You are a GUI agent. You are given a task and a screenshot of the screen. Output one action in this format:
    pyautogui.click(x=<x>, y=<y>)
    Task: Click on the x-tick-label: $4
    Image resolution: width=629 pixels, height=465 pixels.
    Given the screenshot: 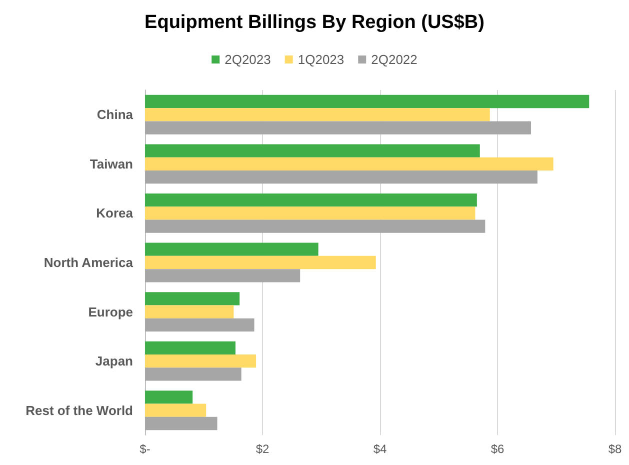 What is the action you would take?
    pyautogui.click(x=380, y=449)
    